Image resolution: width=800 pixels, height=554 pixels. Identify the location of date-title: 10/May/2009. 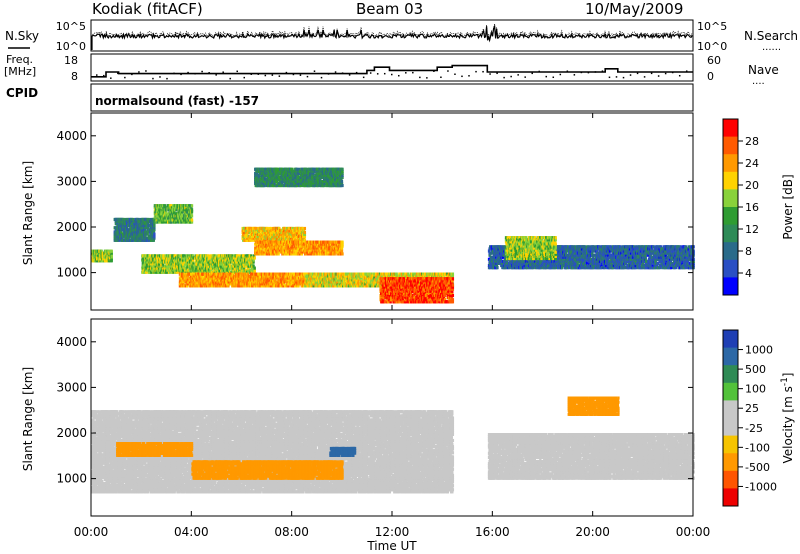
(634, 9).